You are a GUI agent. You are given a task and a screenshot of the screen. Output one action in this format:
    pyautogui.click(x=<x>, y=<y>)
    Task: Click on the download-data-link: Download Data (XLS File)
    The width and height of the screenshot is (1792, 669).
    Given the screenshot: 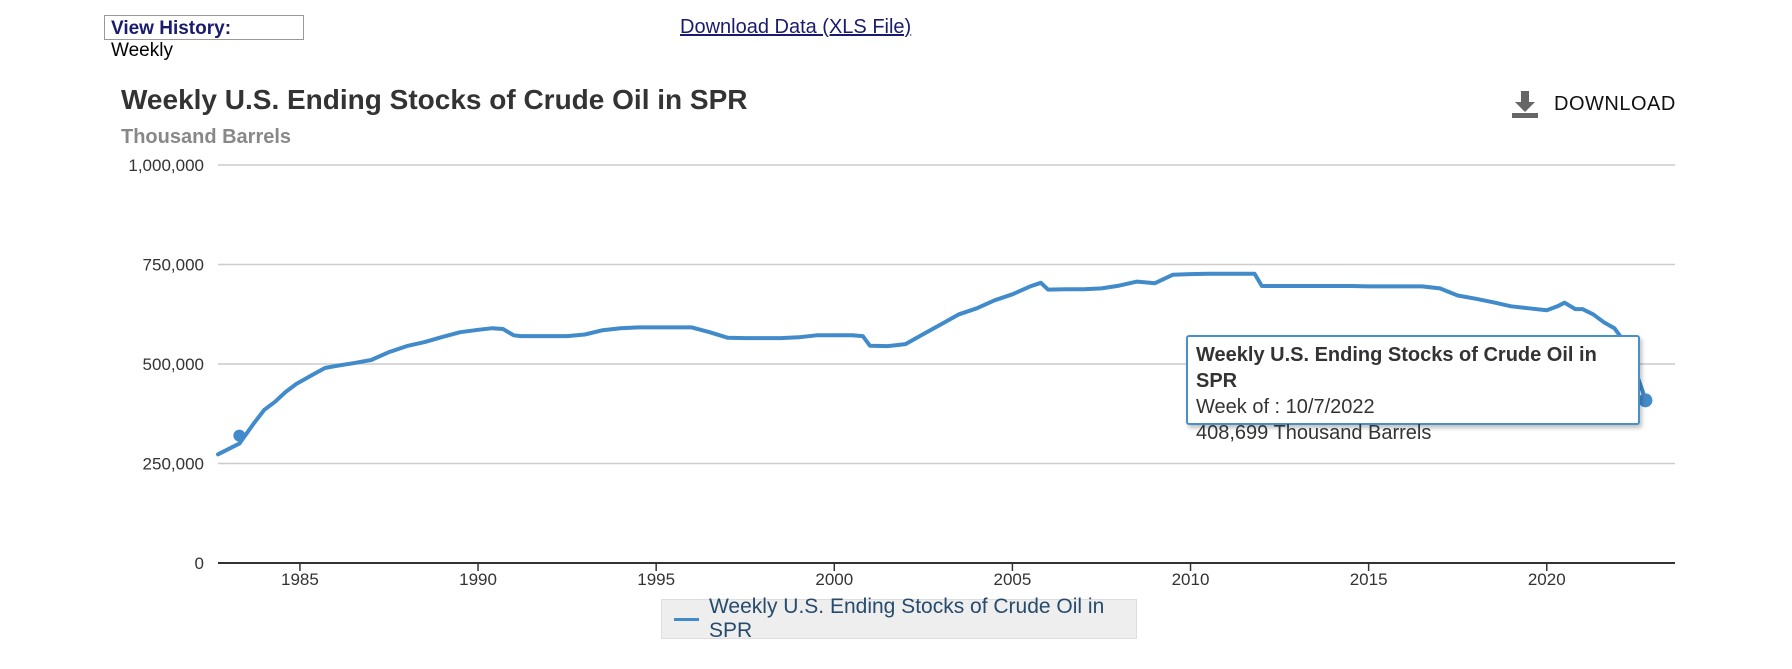 What is the action you would take?
    pyautogui.click(x=796, y=27)
    